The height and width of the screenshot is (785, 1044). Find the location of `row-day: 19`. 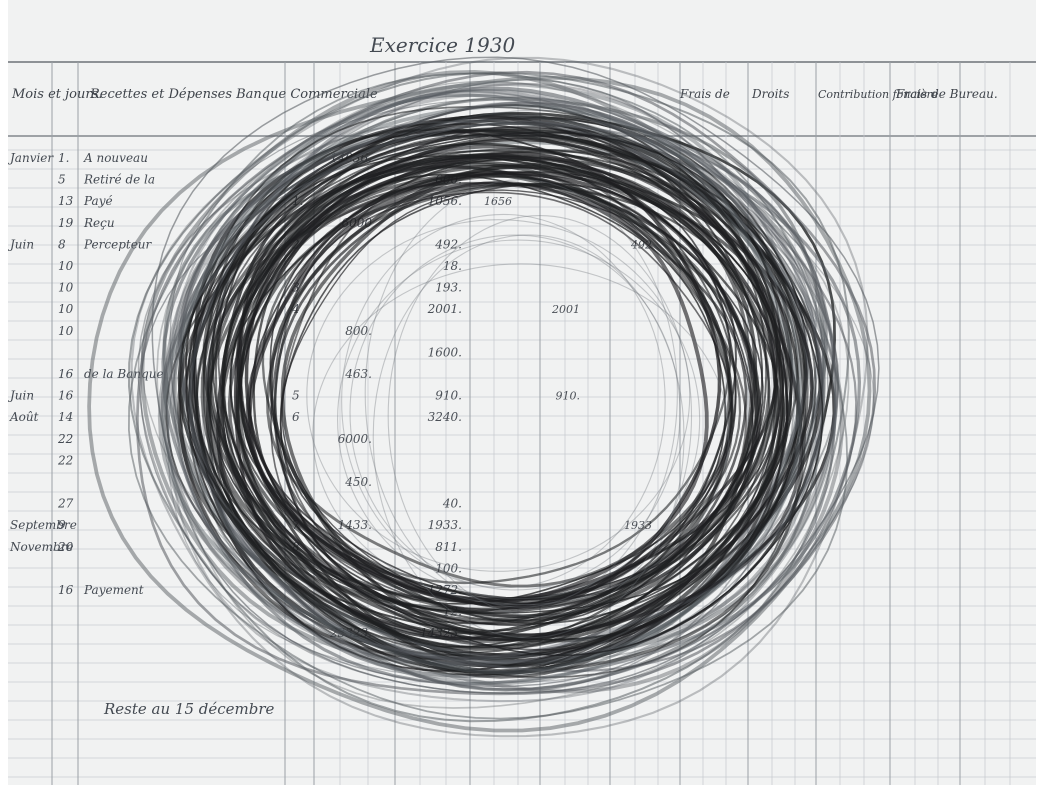

row-day: 19 is located at coordinates (66, 223).